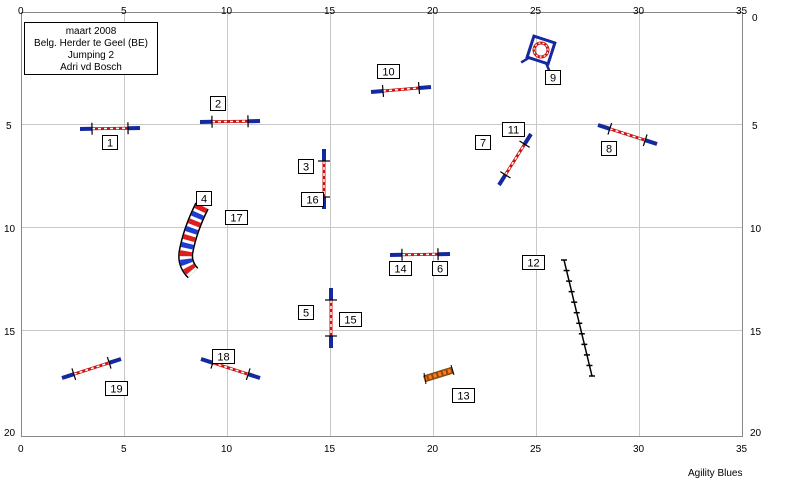 The image size is (800, 478). Describe the element at coordinates (227, 11) in the screenshot. I see `top-tick-10: 10` at that location.